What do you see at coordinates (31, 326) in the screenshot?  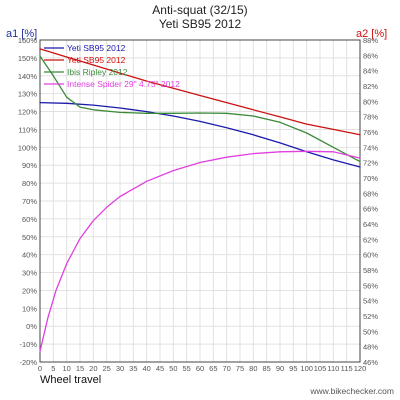 I see `left-tick-label: 0%` at bounding box center [31, 326].